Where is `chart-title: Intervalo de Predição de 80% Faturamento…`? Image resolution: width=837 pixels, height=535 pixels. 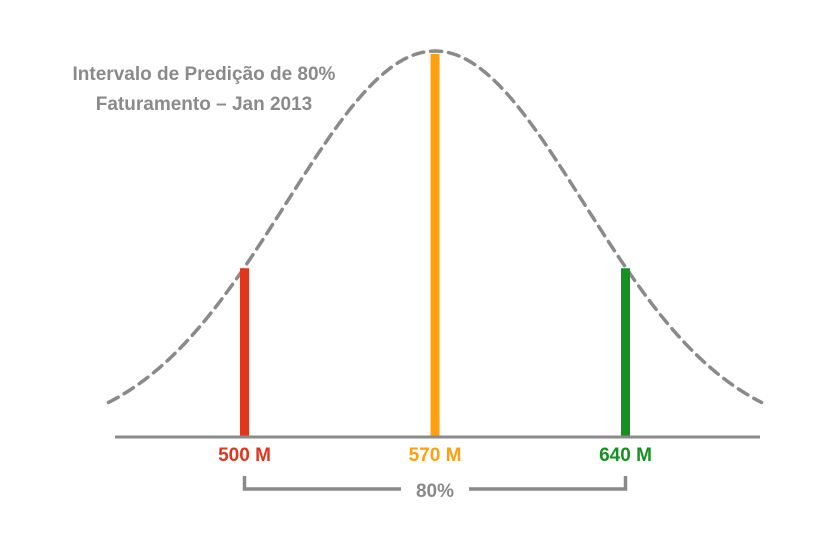 chart-title: Intervalo de Predição de 80% Faturamento… is located at coordinates (204, 90).